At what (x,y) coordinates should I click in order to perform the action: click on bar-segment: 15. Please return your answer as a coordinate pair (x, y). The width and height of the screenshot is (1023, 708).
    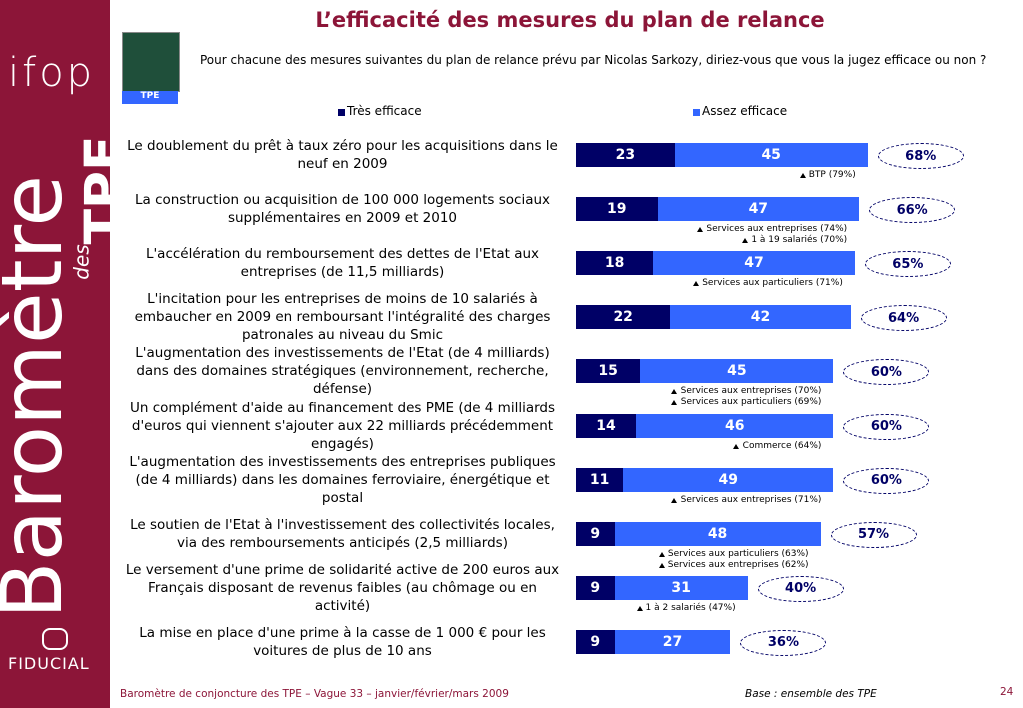
    Looking at the image, I should click on (608, 371).